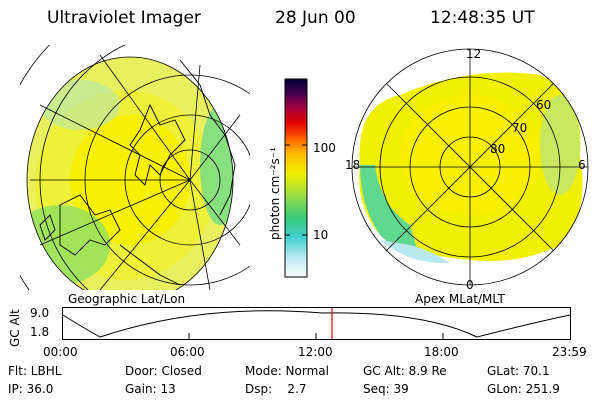  What do you see at coordinates (287, 371) in the screenshot?
I see `info-mode: Mode: Normal` at bounding box center [287, 371].